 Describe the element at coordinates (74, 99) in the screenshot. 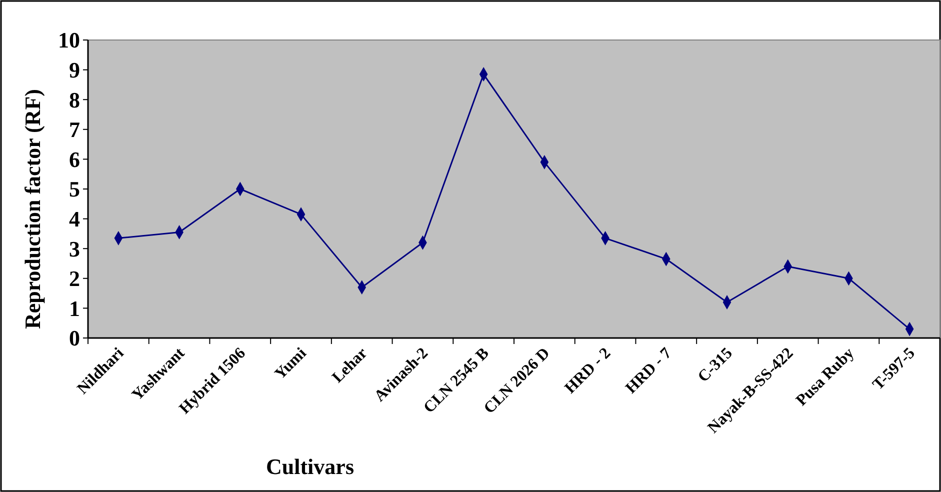

I see `y-tick-label: 8` at that location.